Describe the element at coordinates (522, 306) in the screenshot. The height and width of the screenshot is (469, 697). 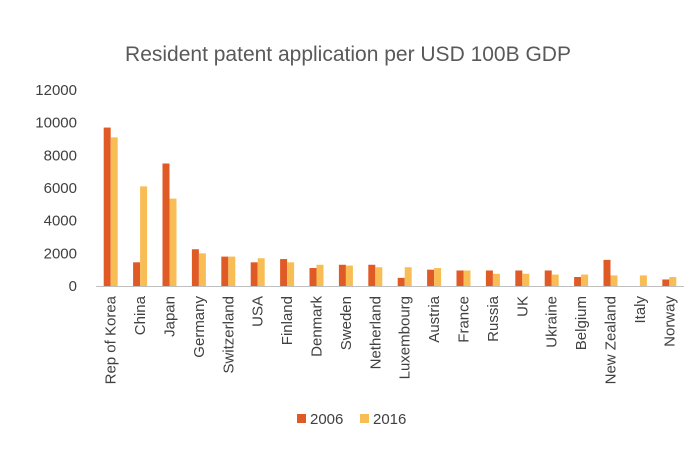
I see `x-tick-label: UK` at that location.